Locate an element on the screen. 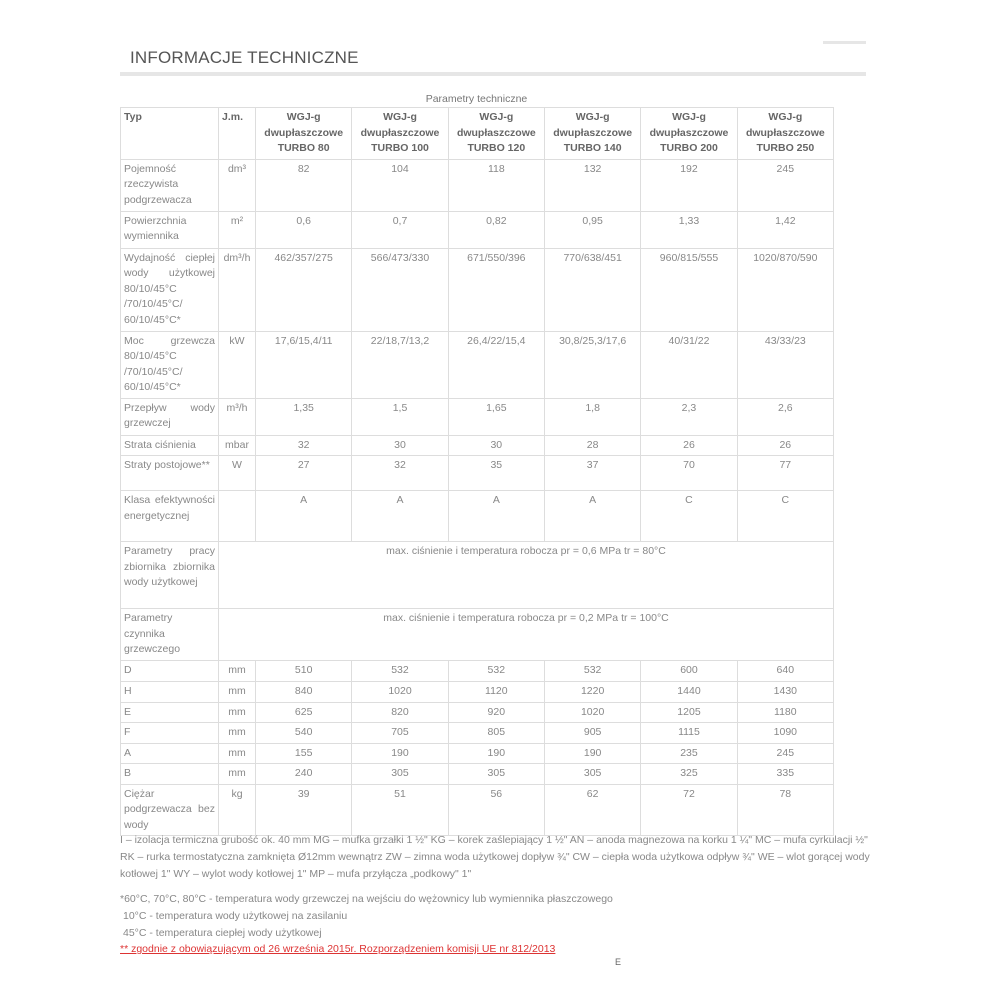 This screenshot has width=1000, height=1000. value-cell: 192 is located at coordinates (689, 185).